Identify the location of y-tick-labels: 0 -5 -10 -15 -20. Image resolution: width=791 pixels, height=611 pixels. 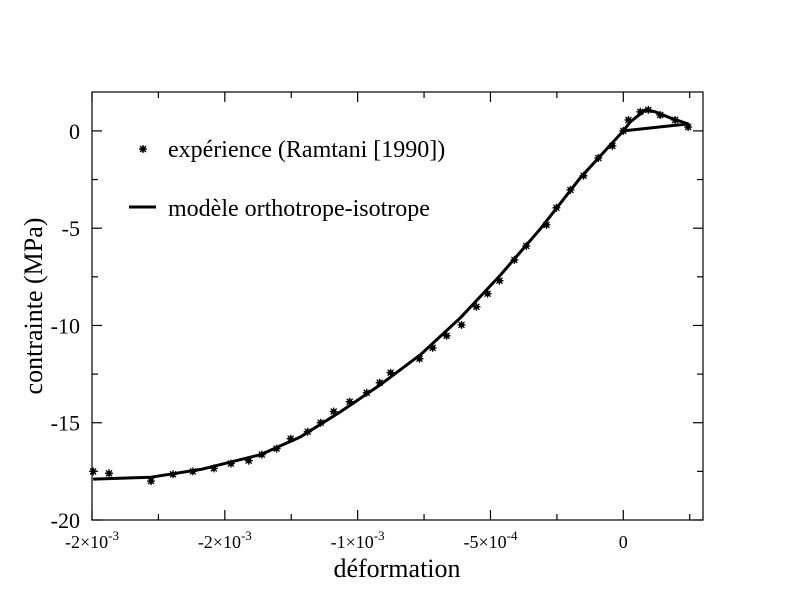
(65, 326).